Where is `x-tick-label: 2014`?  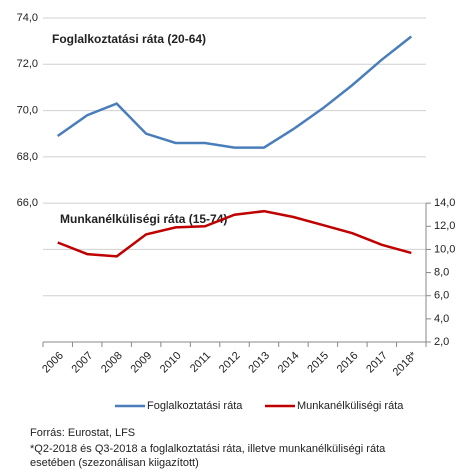 x-tick-label: 2014 is located at coordinates (289, 363).